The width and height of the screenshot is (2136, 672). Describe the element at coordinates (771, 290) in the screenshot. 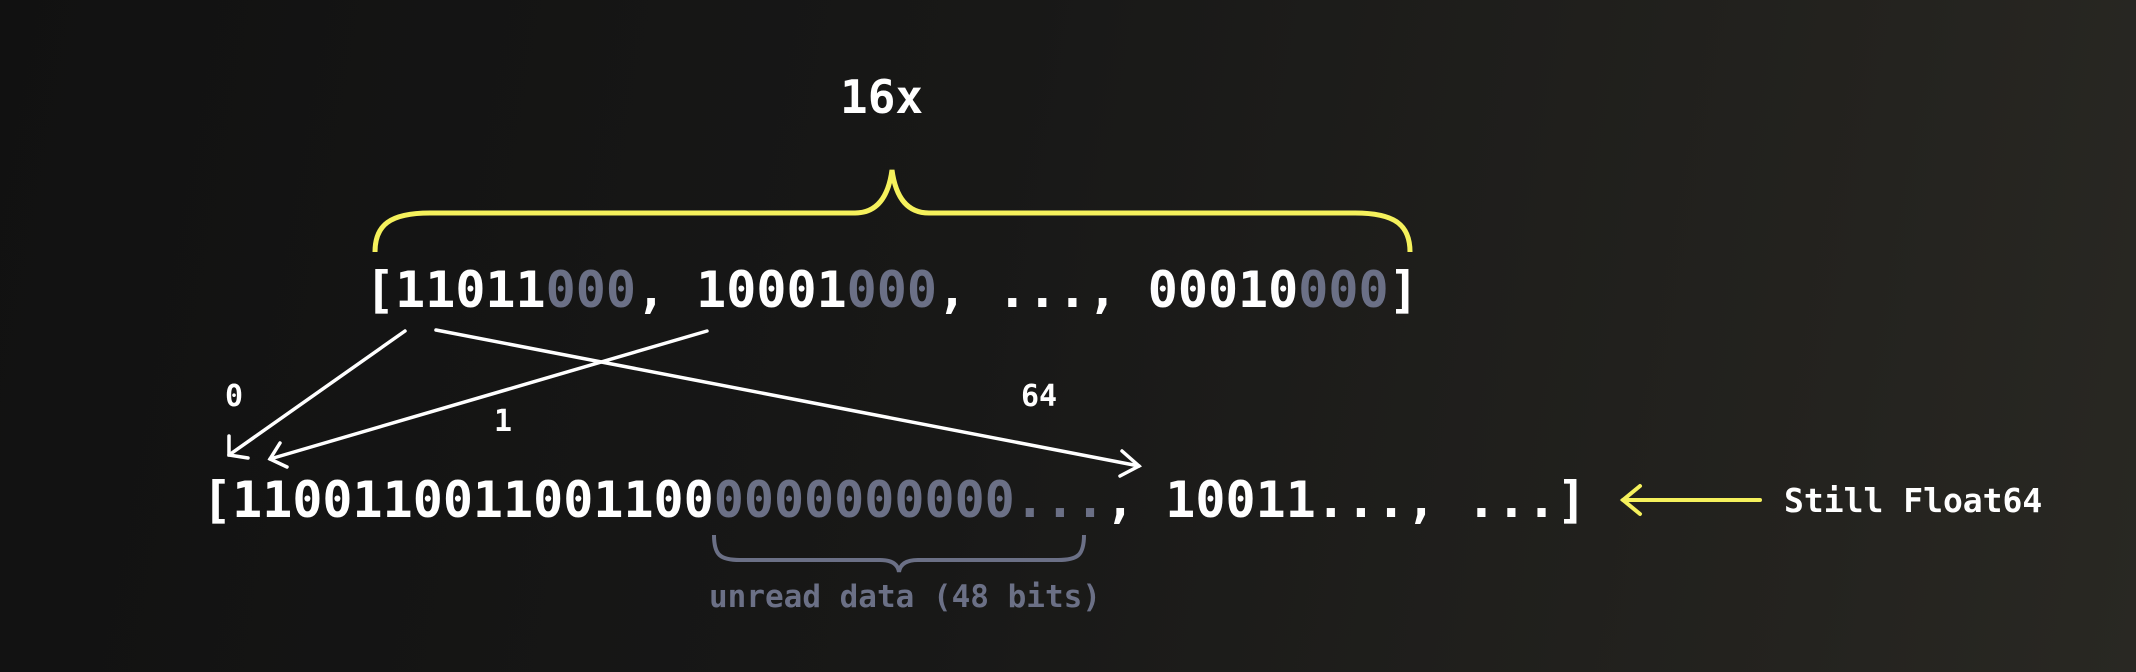

I see `byte-read: 10001` at that location.